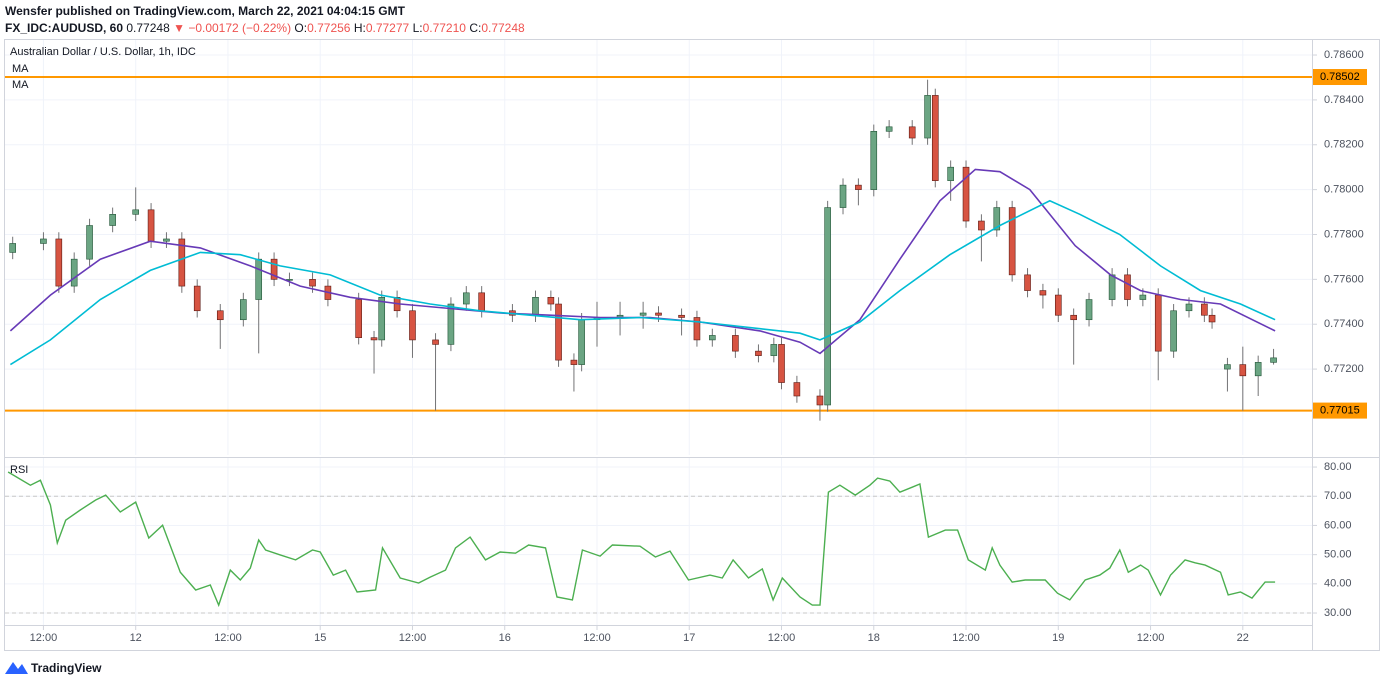 The image size is (1380, 685). Describe the element at coordinates (16, 668) in the screenshot. I see `logo-icon` at that location.